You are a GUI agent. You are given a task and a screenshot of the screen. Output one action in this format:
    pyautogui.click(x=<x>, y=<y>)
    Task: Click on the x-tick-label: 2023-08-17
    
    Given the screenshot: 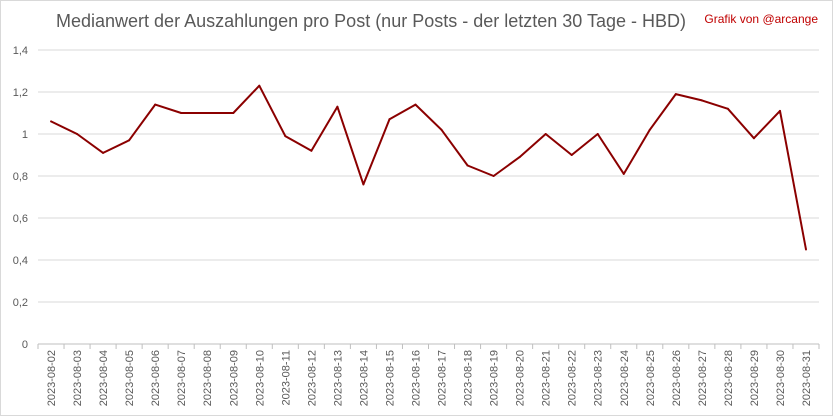 What is the action you would take?
    pyautogui.click(x=443, y=378)
    